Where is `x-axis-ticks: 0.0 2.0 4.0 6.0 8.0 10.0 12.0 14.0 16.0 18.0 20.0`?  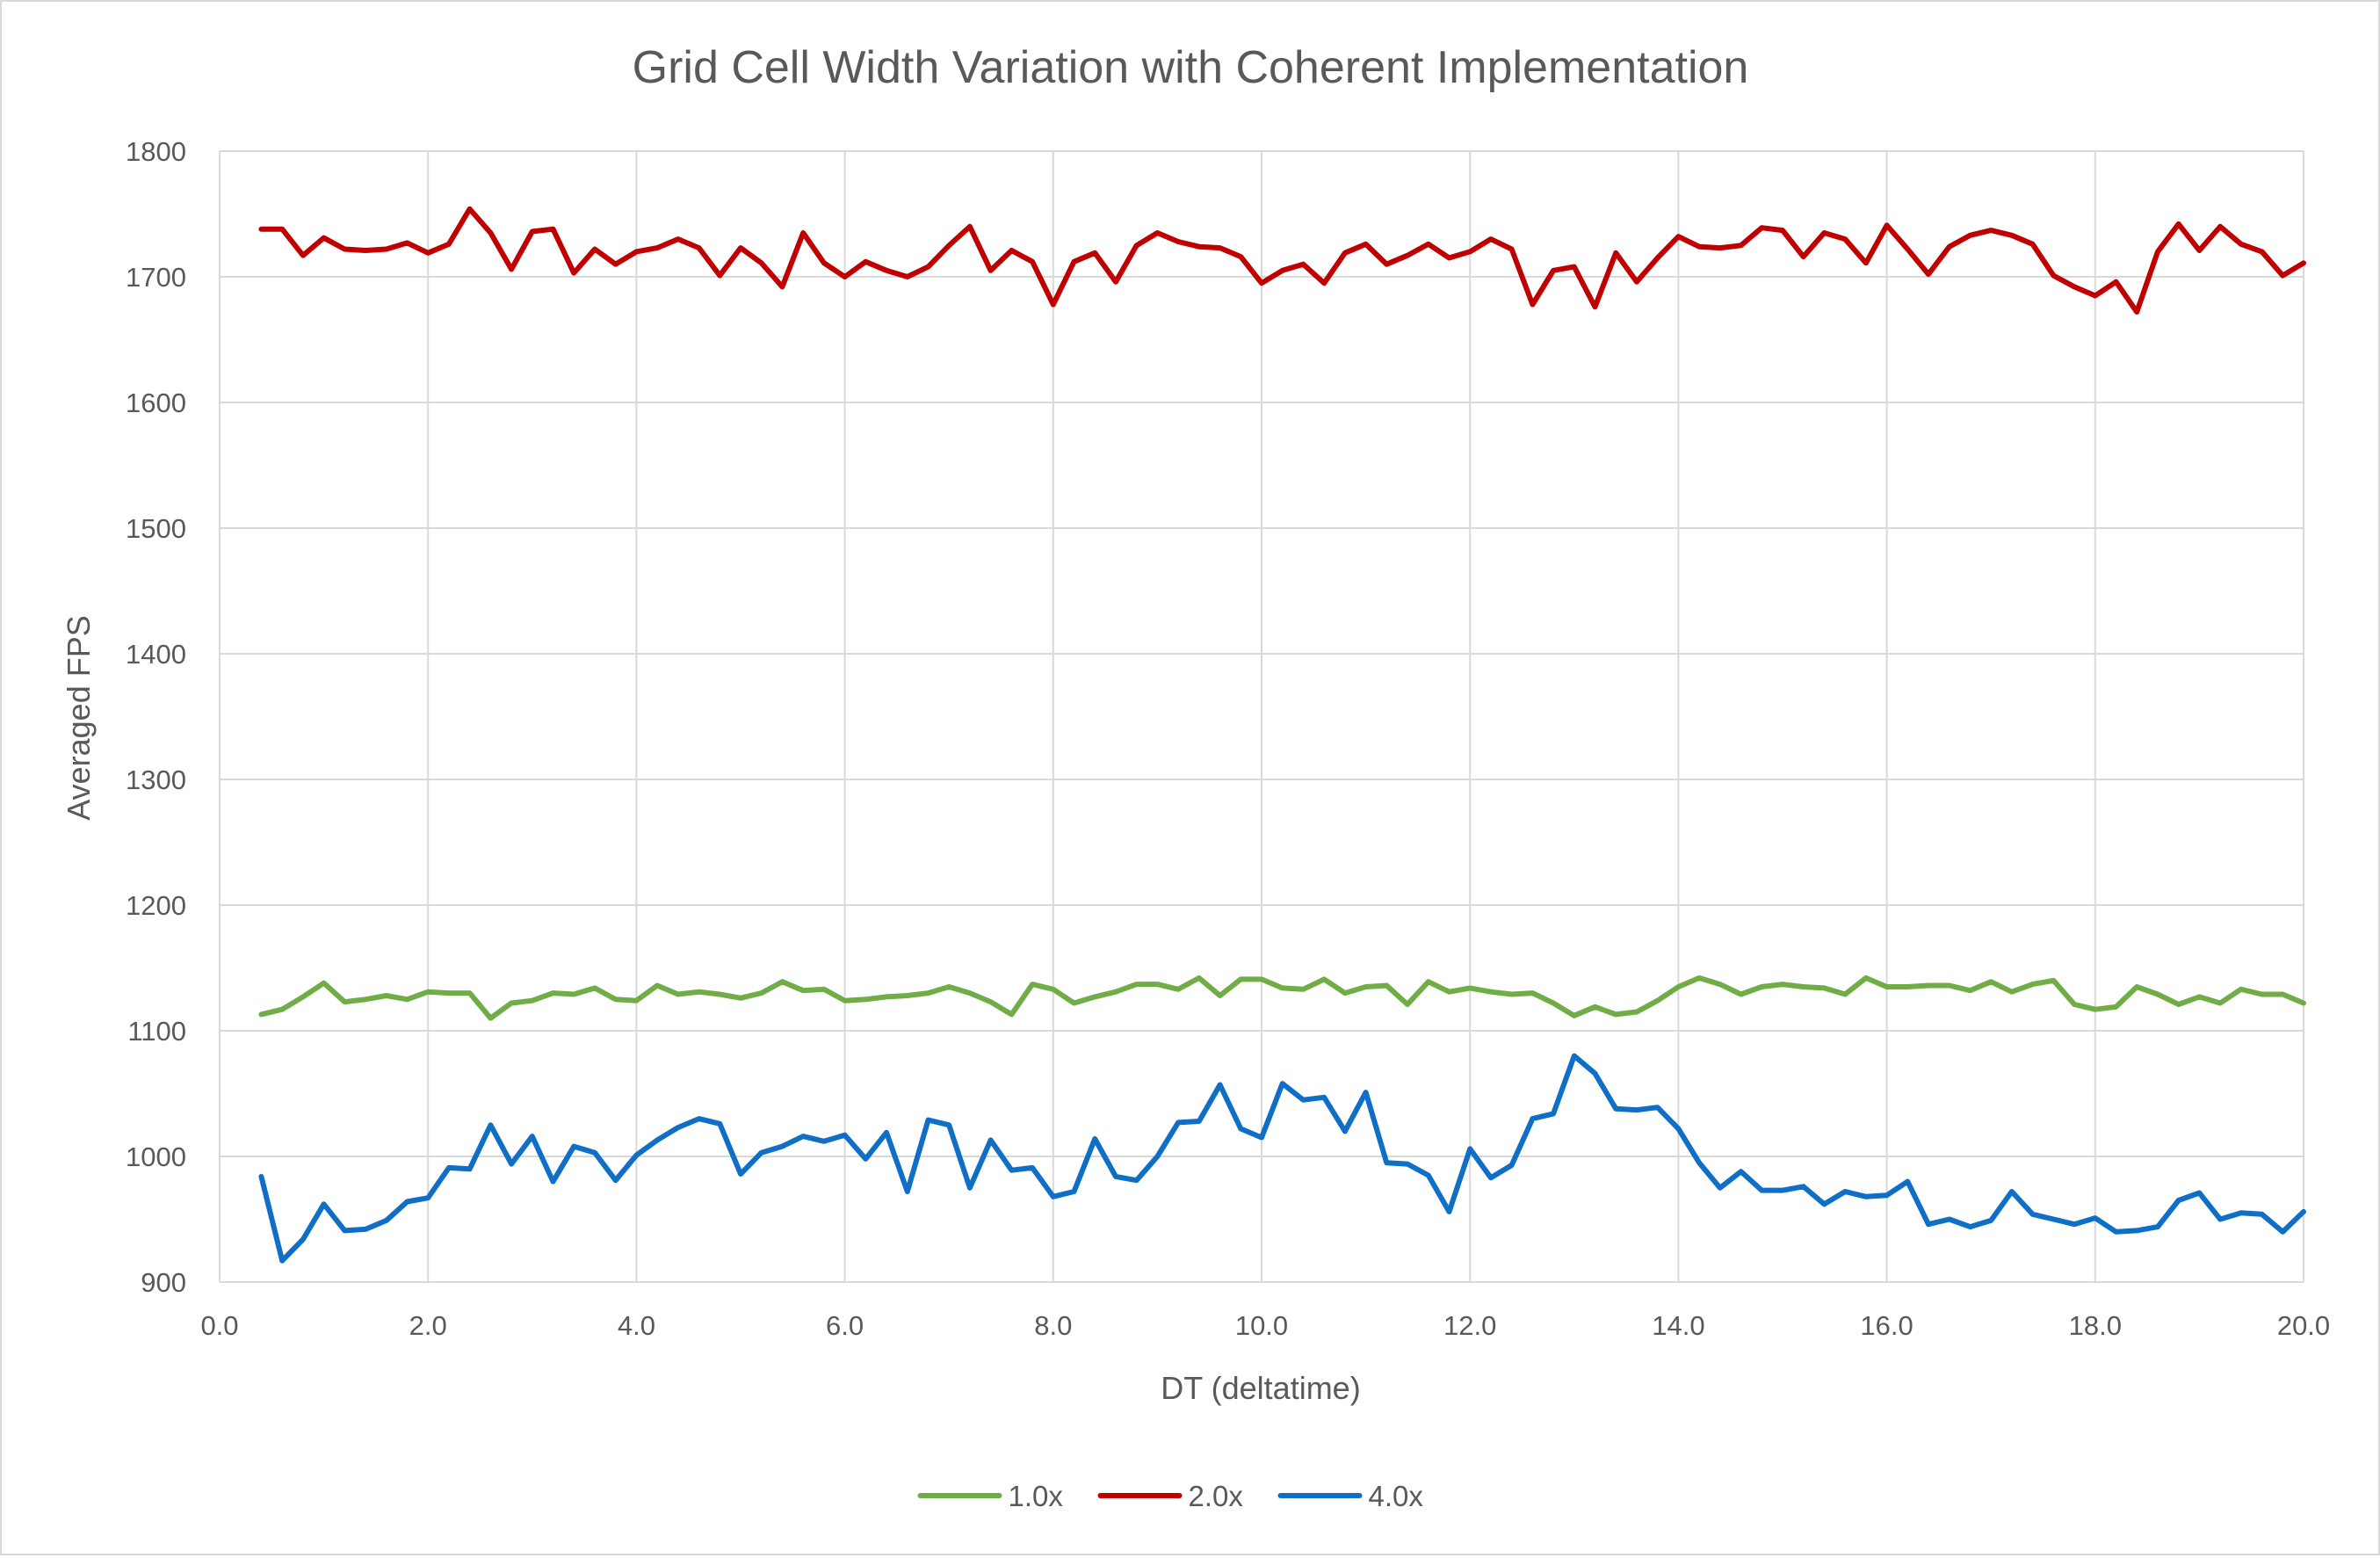
x-axis-ticks: 0.0 2.0 4.0 6.0 8.0 10.0 12.0 14.0 16.0 18.0 20.0 is located at coordinates (1265, 1326).